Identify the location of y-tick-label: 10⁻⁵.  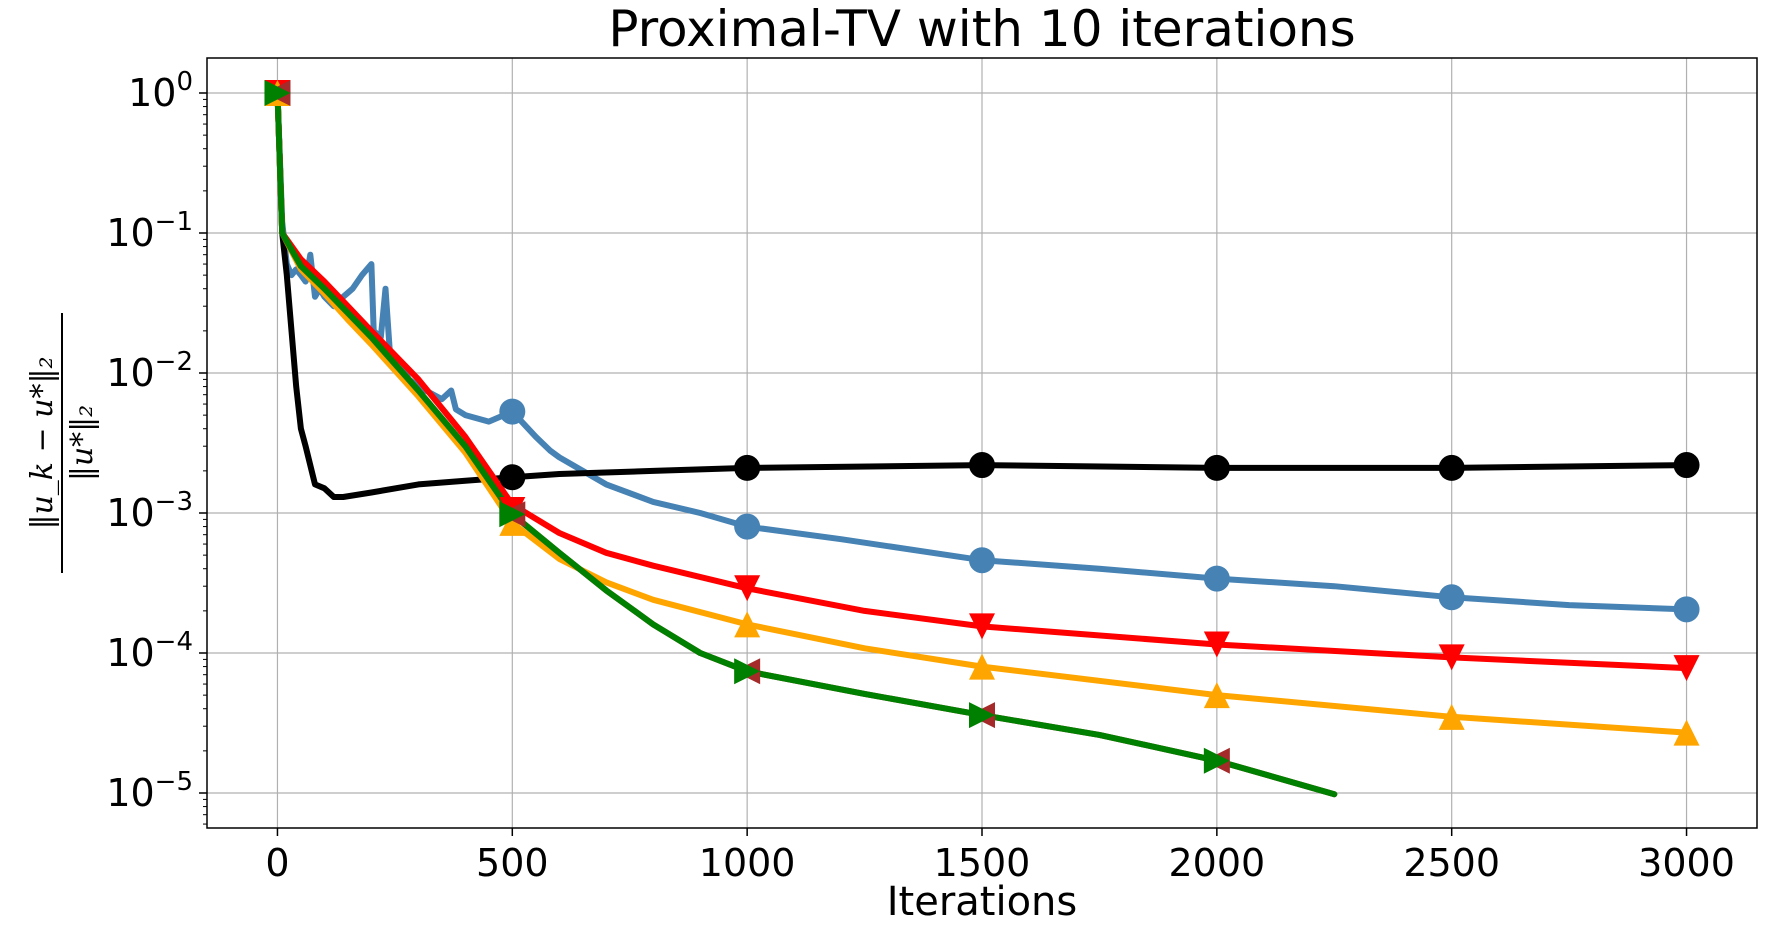
(149, 791).